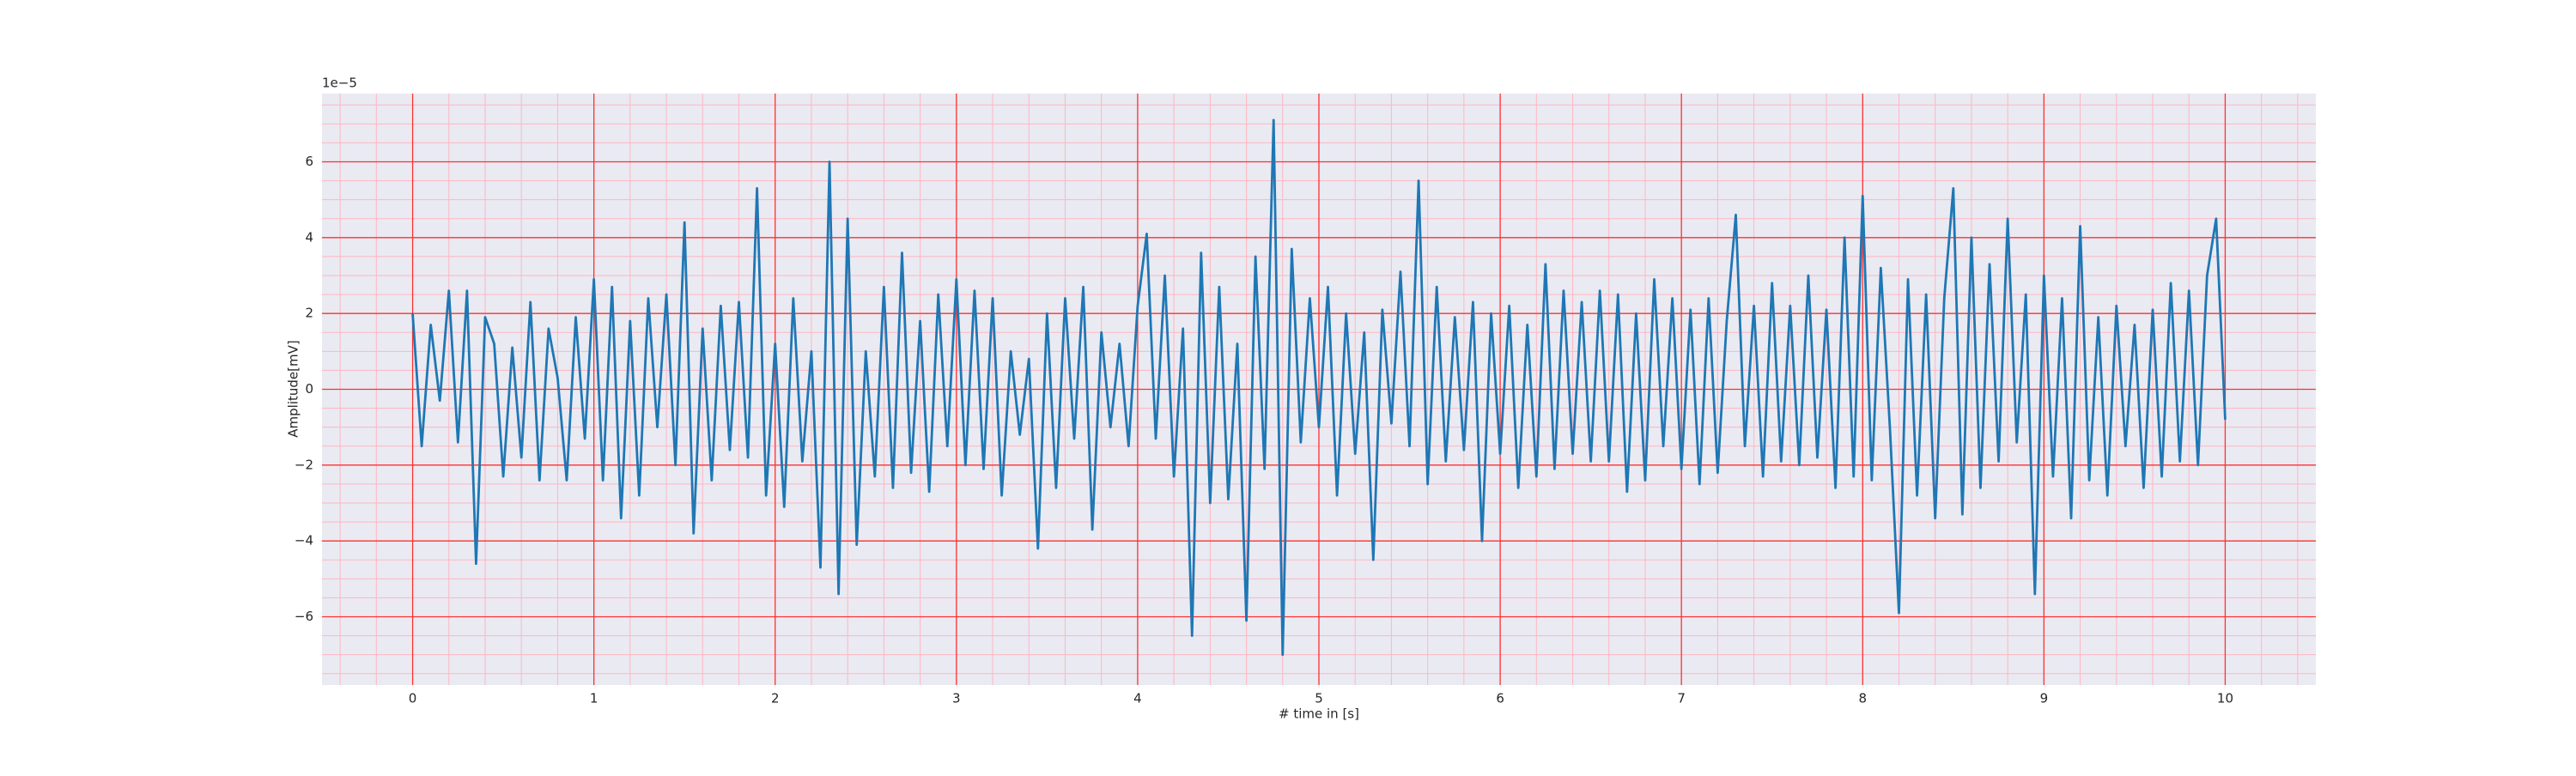 Image resolution: width=2576 pixels, height=776 pixels. I want to click on y-tick-label: 2, so click(309, 313).